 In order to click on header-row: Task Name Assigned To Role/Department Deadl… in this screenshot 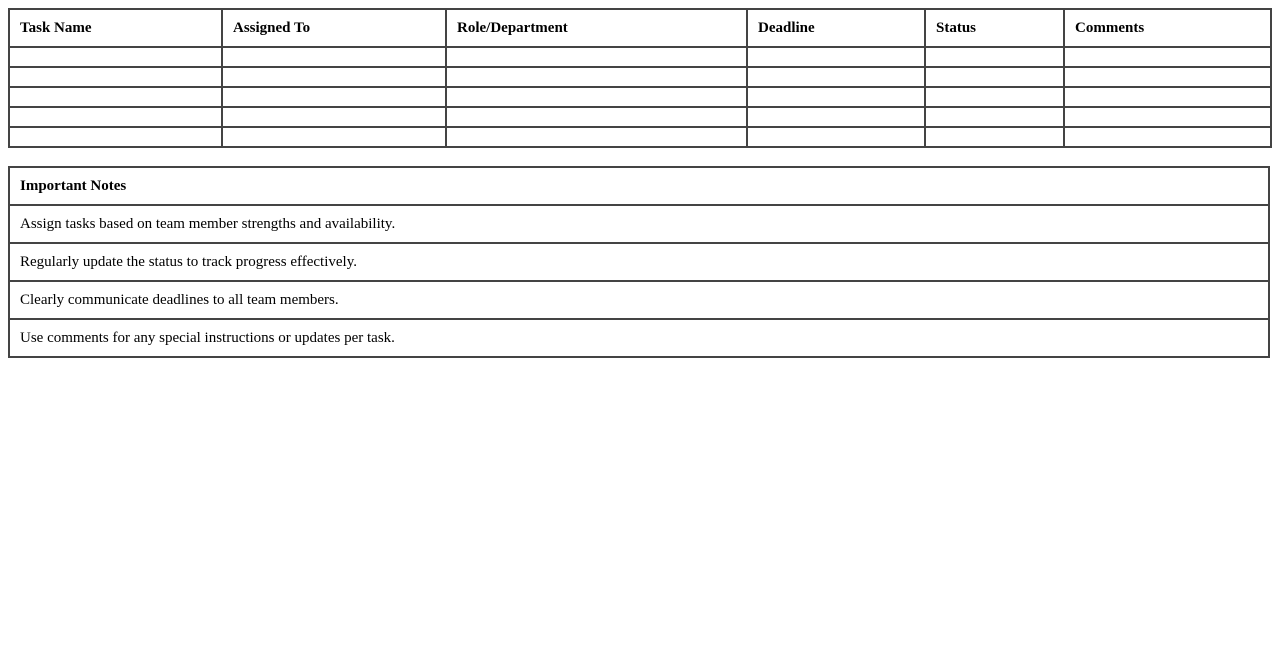, I will do `click(640, 28)`.